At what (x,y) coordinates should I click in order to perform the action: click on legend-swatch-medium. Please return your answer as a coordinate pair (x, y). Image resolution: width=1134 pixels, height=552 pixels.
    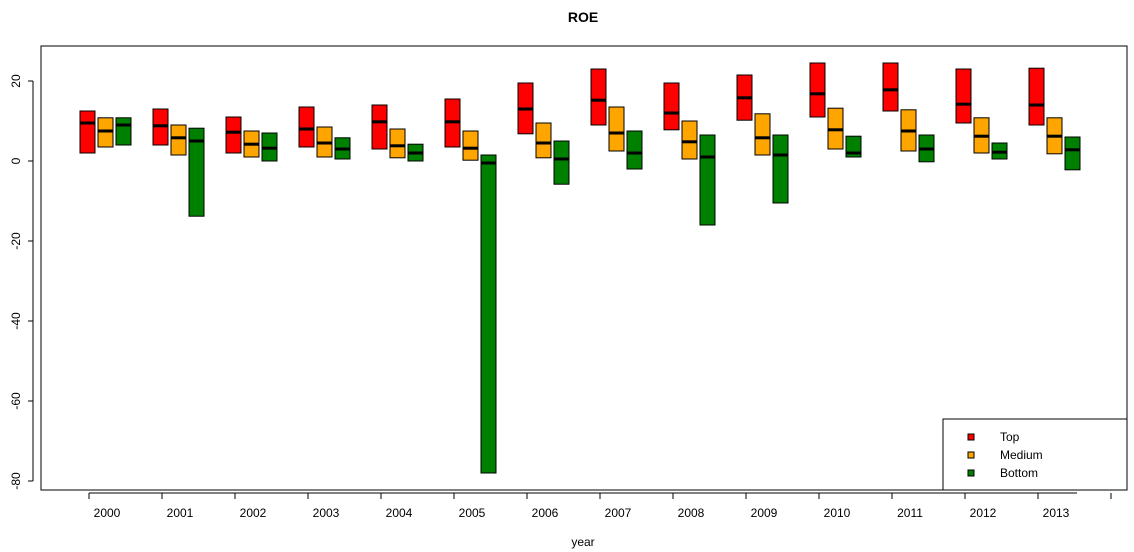
    Looking at the image, I should click on (971, 455).